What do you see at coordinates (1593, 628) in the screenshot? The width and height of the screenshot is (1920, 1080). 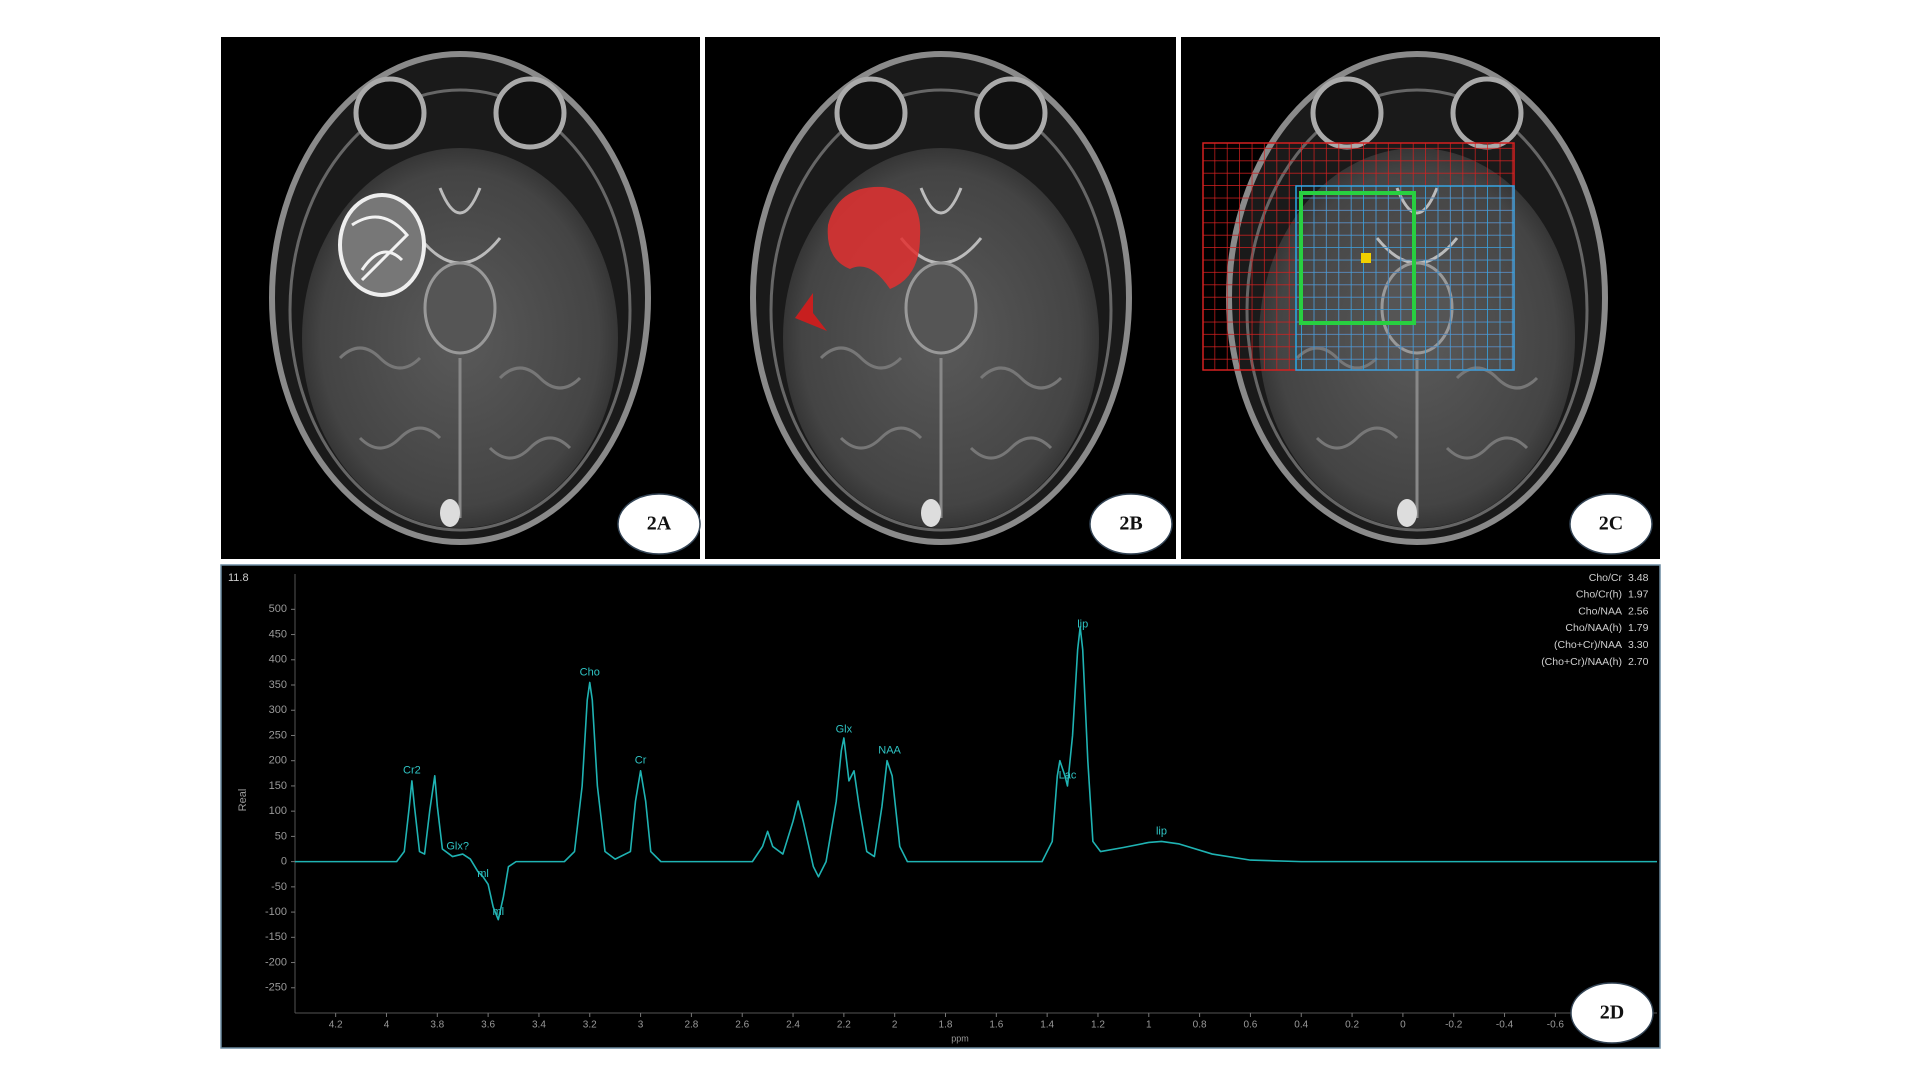 I see `ratio-name: Cho/NAA(h)` at bounding box center [1593, 628].